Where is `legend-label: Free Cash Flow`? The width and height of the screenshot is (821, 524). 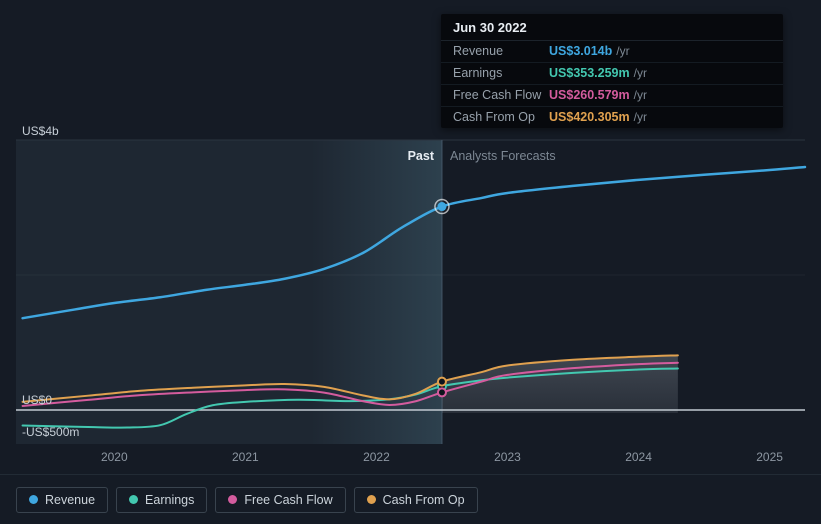 legend-label: Free Cash Flow is located at coordinates (288, 499).